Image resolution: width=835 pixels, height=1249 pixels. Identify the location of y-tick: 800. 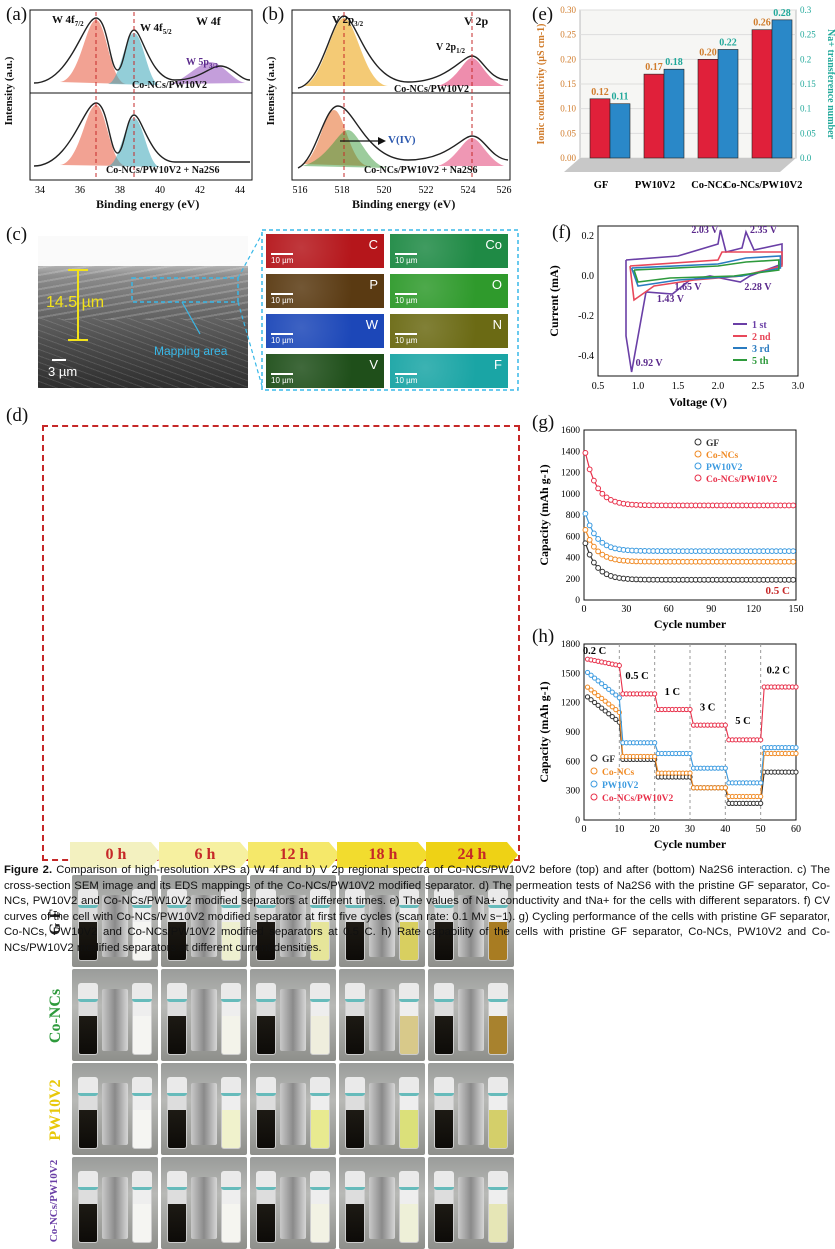
(573, 516).